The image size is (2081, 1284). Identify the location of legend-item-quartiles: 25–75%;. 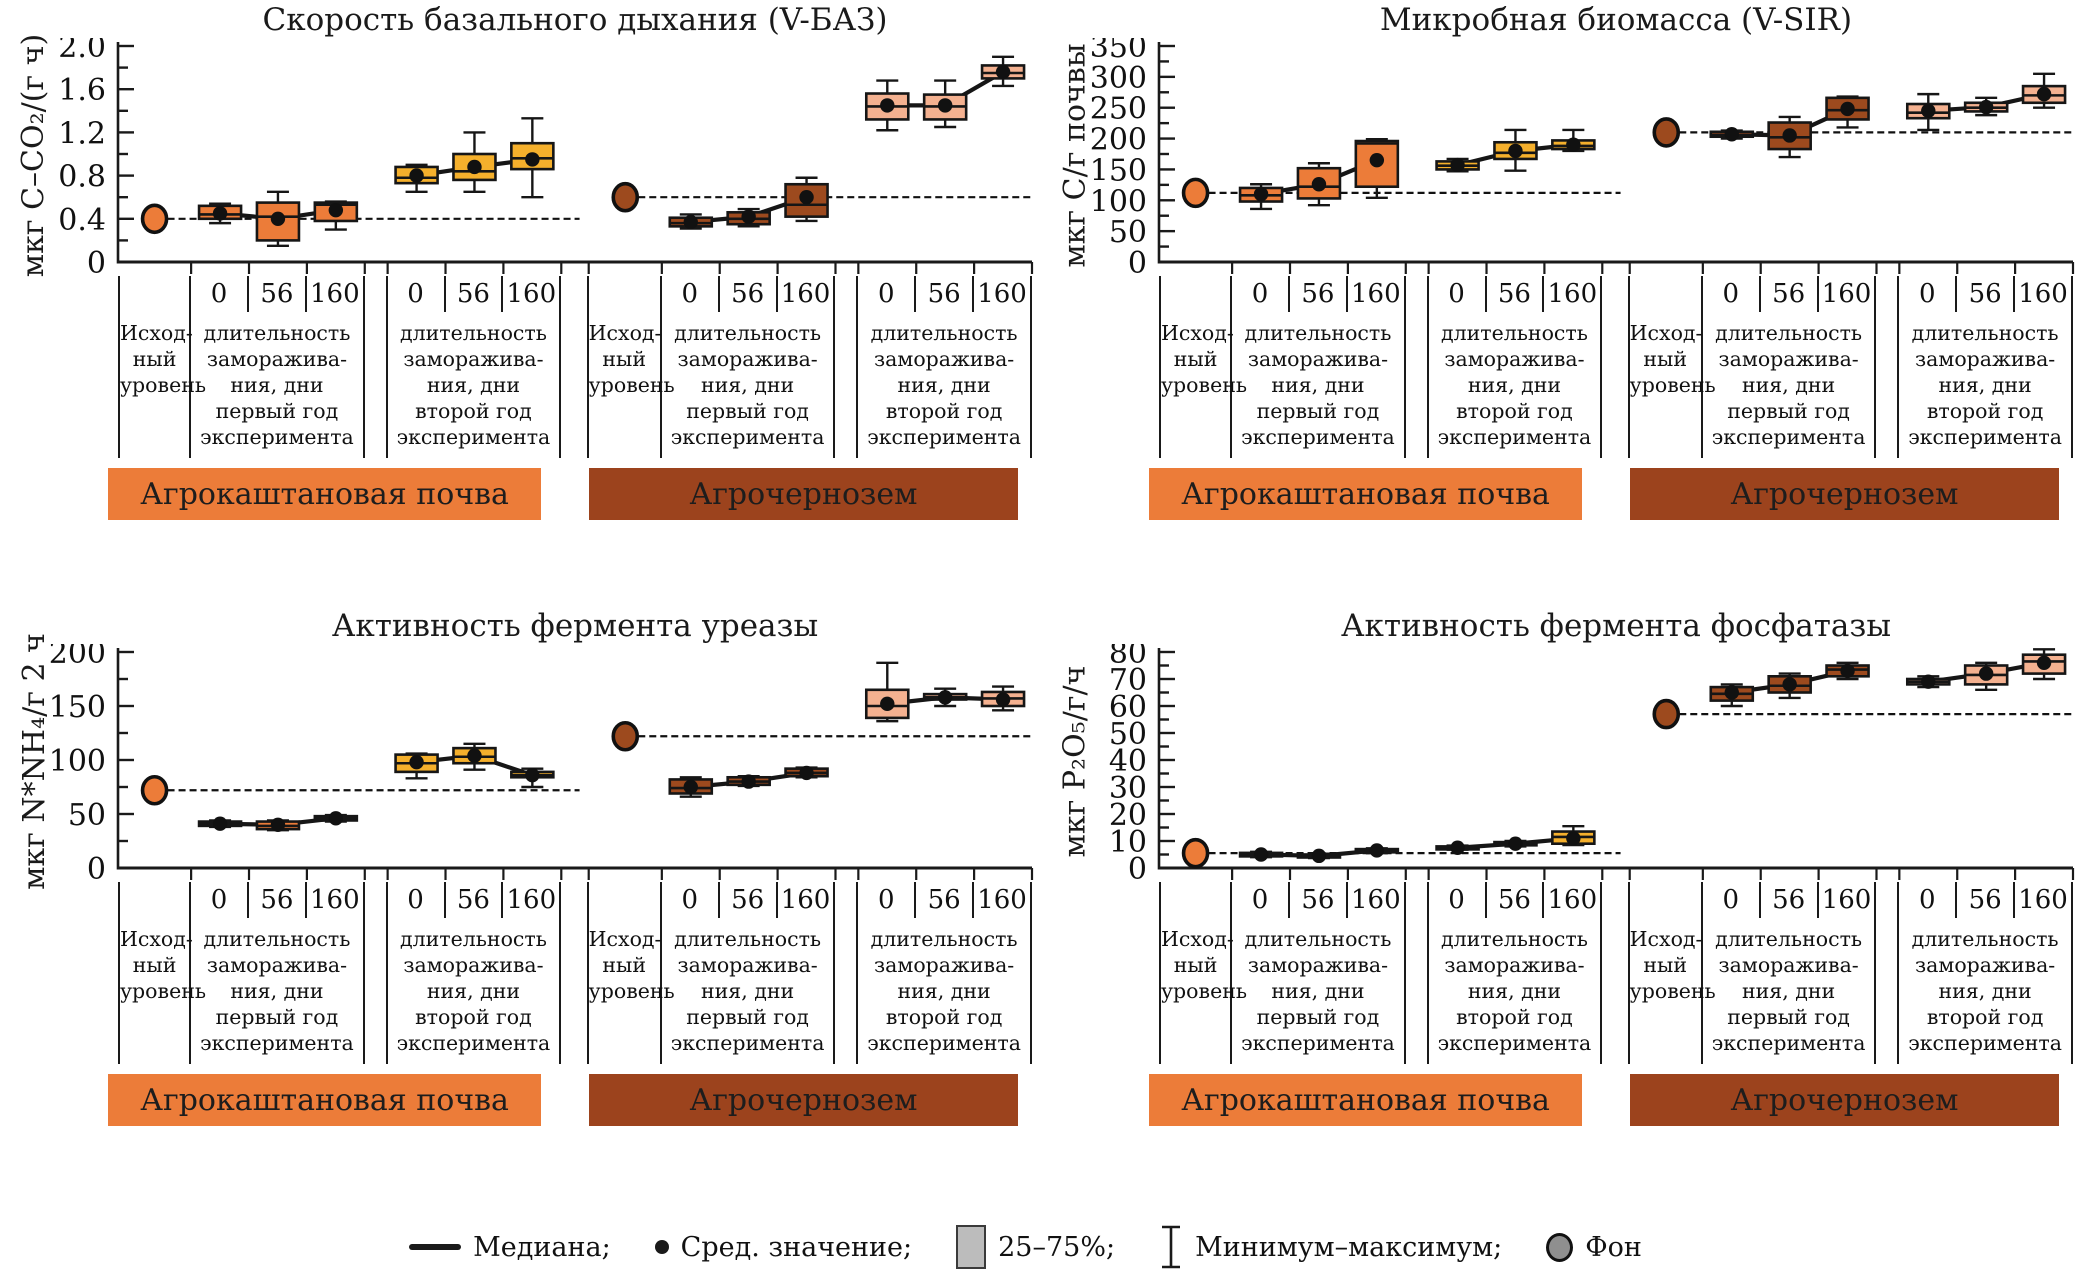
(1035, 1247).